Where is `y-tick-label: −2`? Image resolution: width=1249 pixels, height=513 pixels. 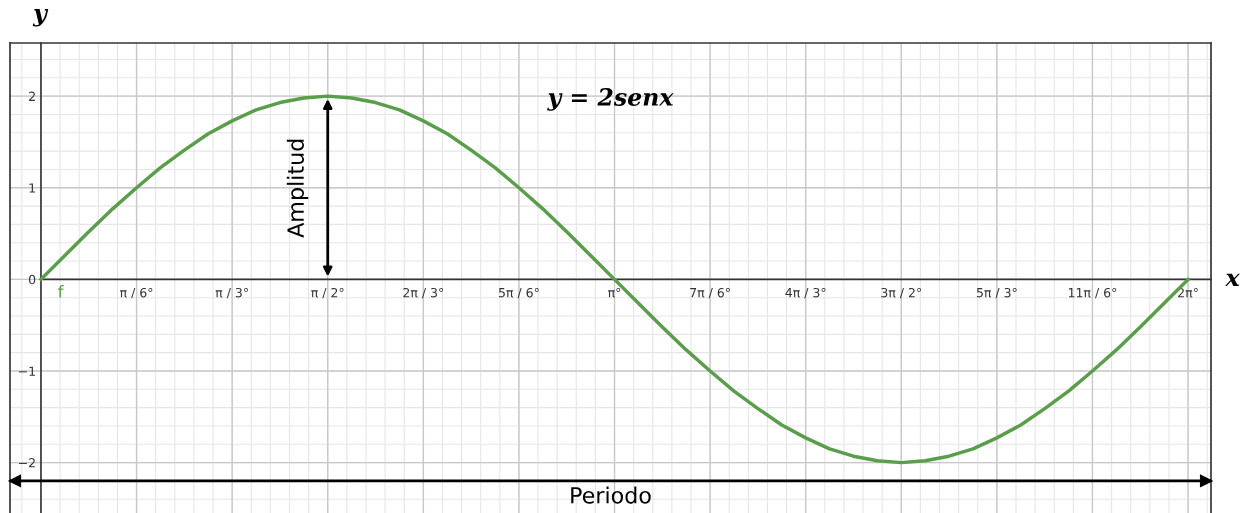 y-tick-label: −2 is located at coordinates (27, 463).